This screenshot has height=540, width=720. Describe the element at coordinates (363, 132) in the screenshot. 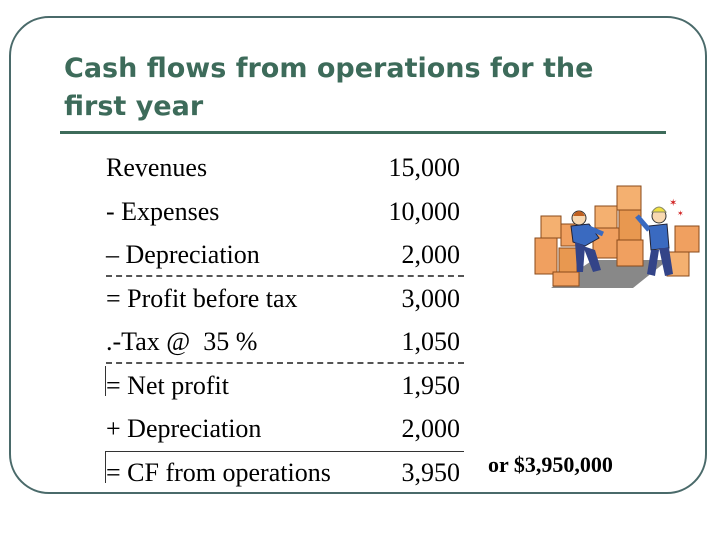

I see `title-underline` at that location.